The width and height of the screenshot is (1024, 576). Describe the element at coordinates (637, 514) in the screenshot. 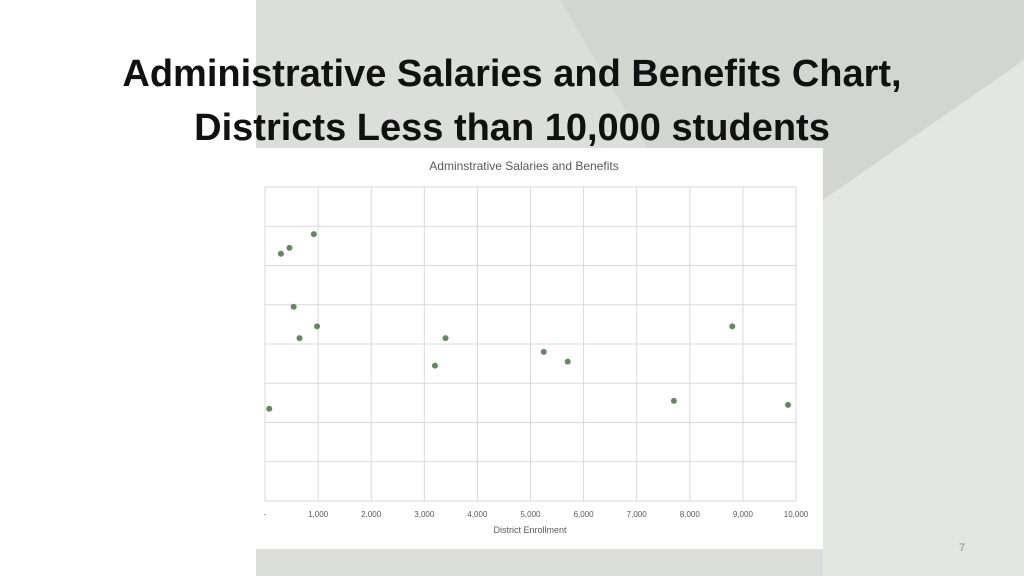

I see `x-tick-label: 7,000` at that location.